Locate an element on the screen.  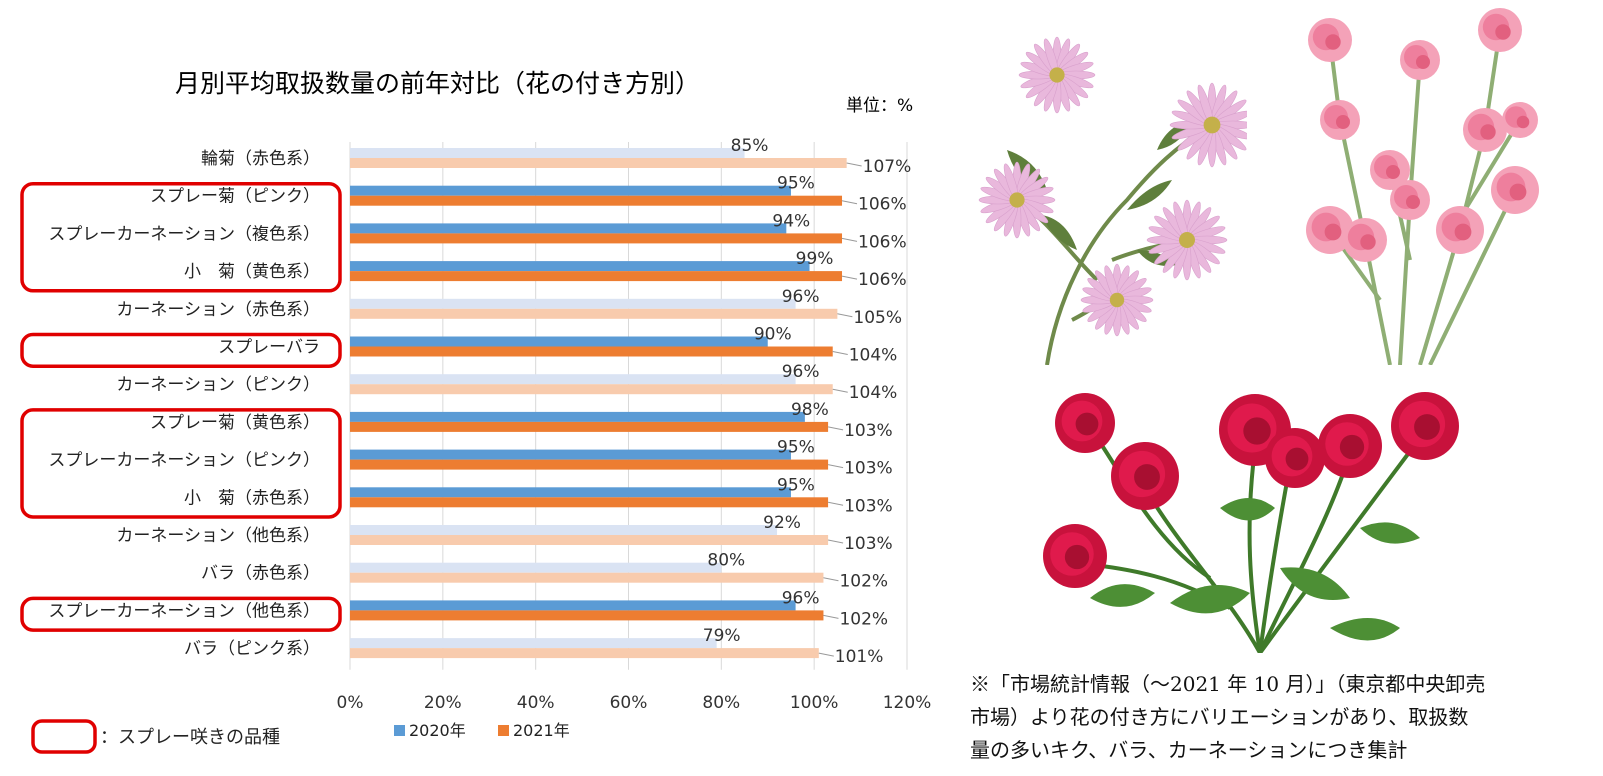
photo-spray-carnation is located at coordinates (1407, 182).